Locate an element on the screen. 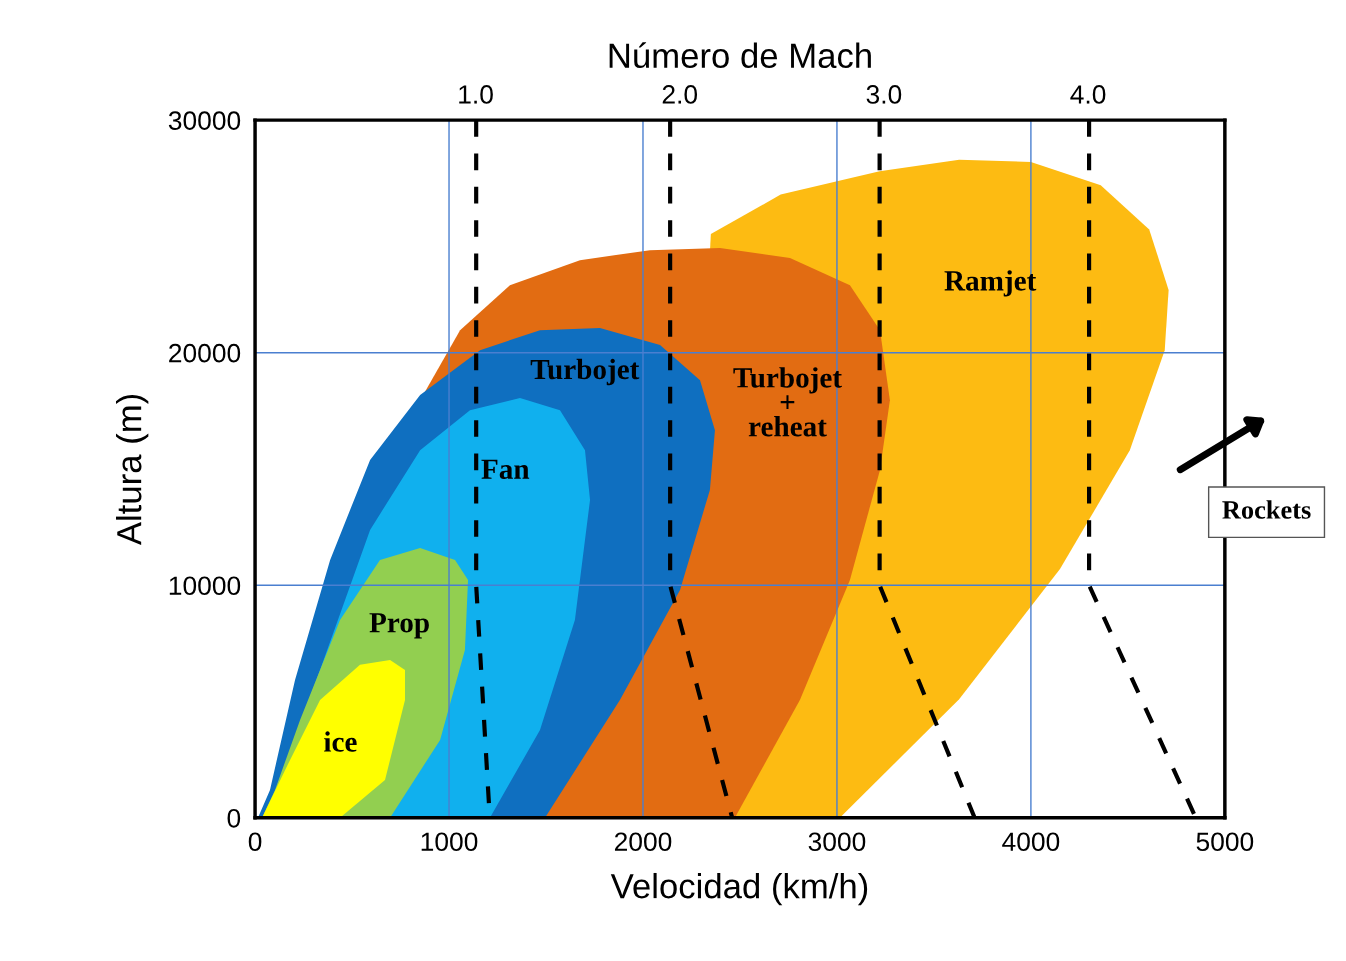 This screenshot has width=1346, height=961. x2-tick-label: 3.0 is located at coordinates (884, 94).